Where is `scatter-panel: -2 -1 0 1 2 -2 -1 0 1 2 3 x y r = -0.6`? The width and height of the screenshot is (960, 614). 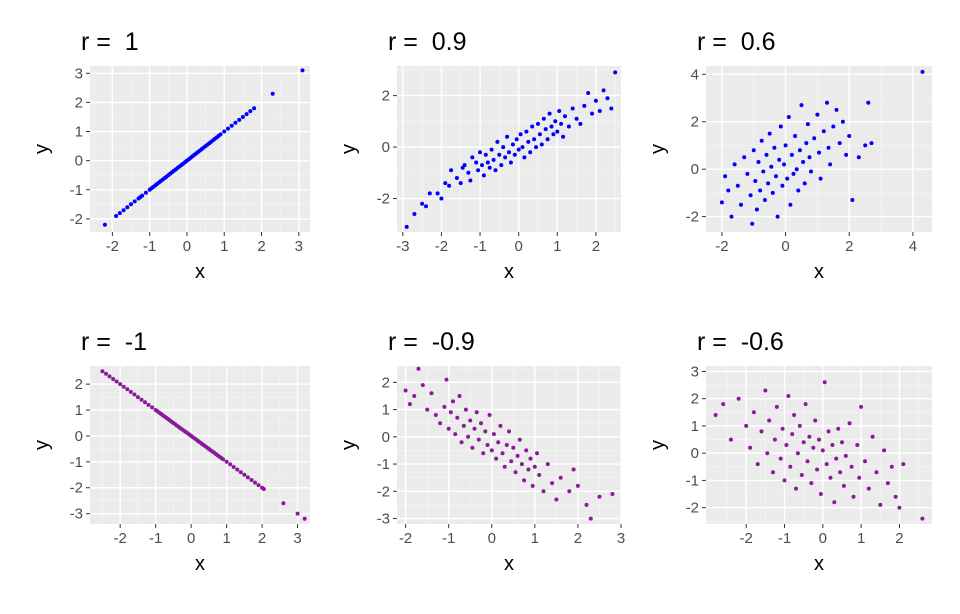 scatter-panel: -2 -1 0 1 2 -2 -1 0 1 2 3 x y r = -0.6 is located at coordinates (789, 451).